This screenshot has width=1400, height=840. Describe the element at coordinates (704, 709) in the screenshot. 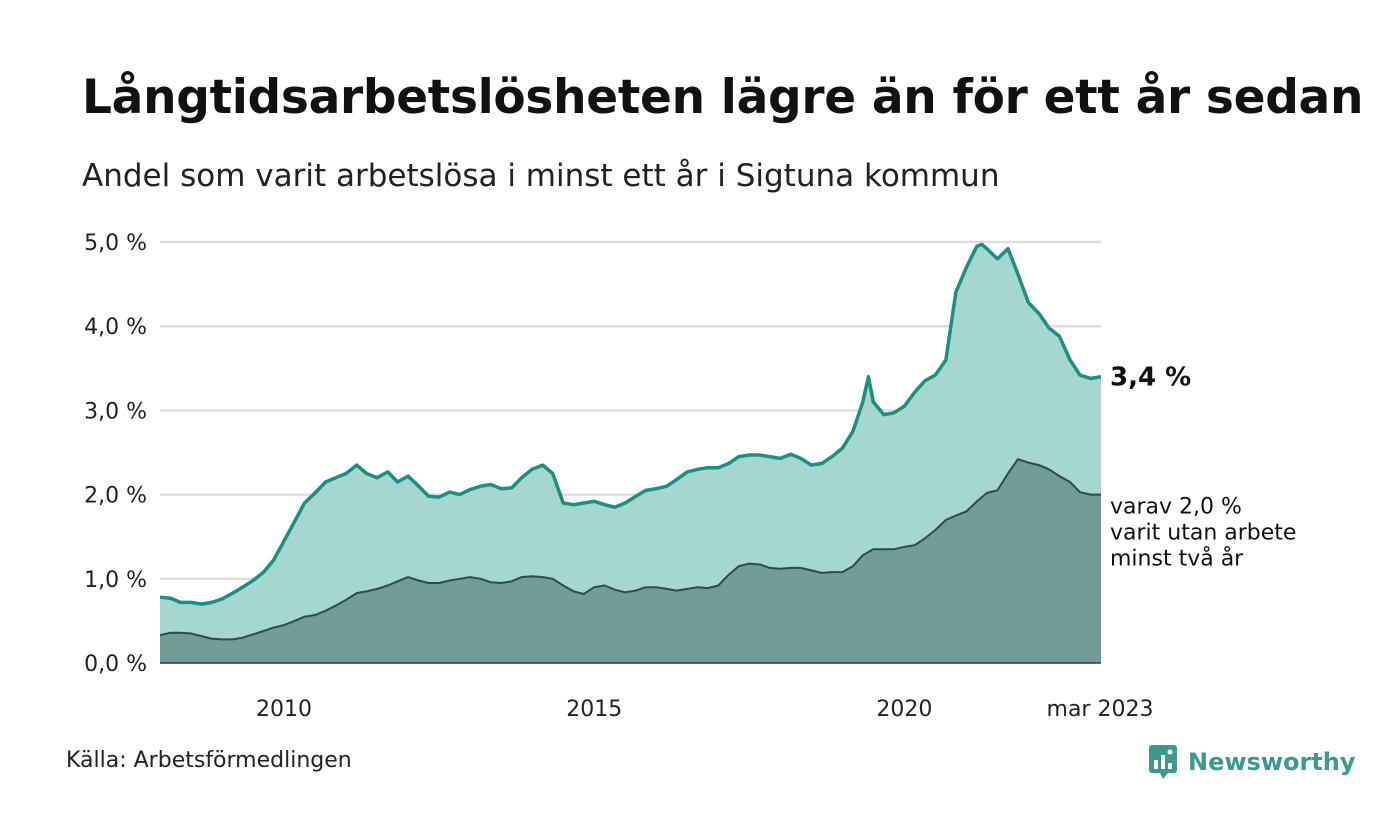

I see `x-axis-tick-labels: 2010 2015 2020 mar 2023` at that location.